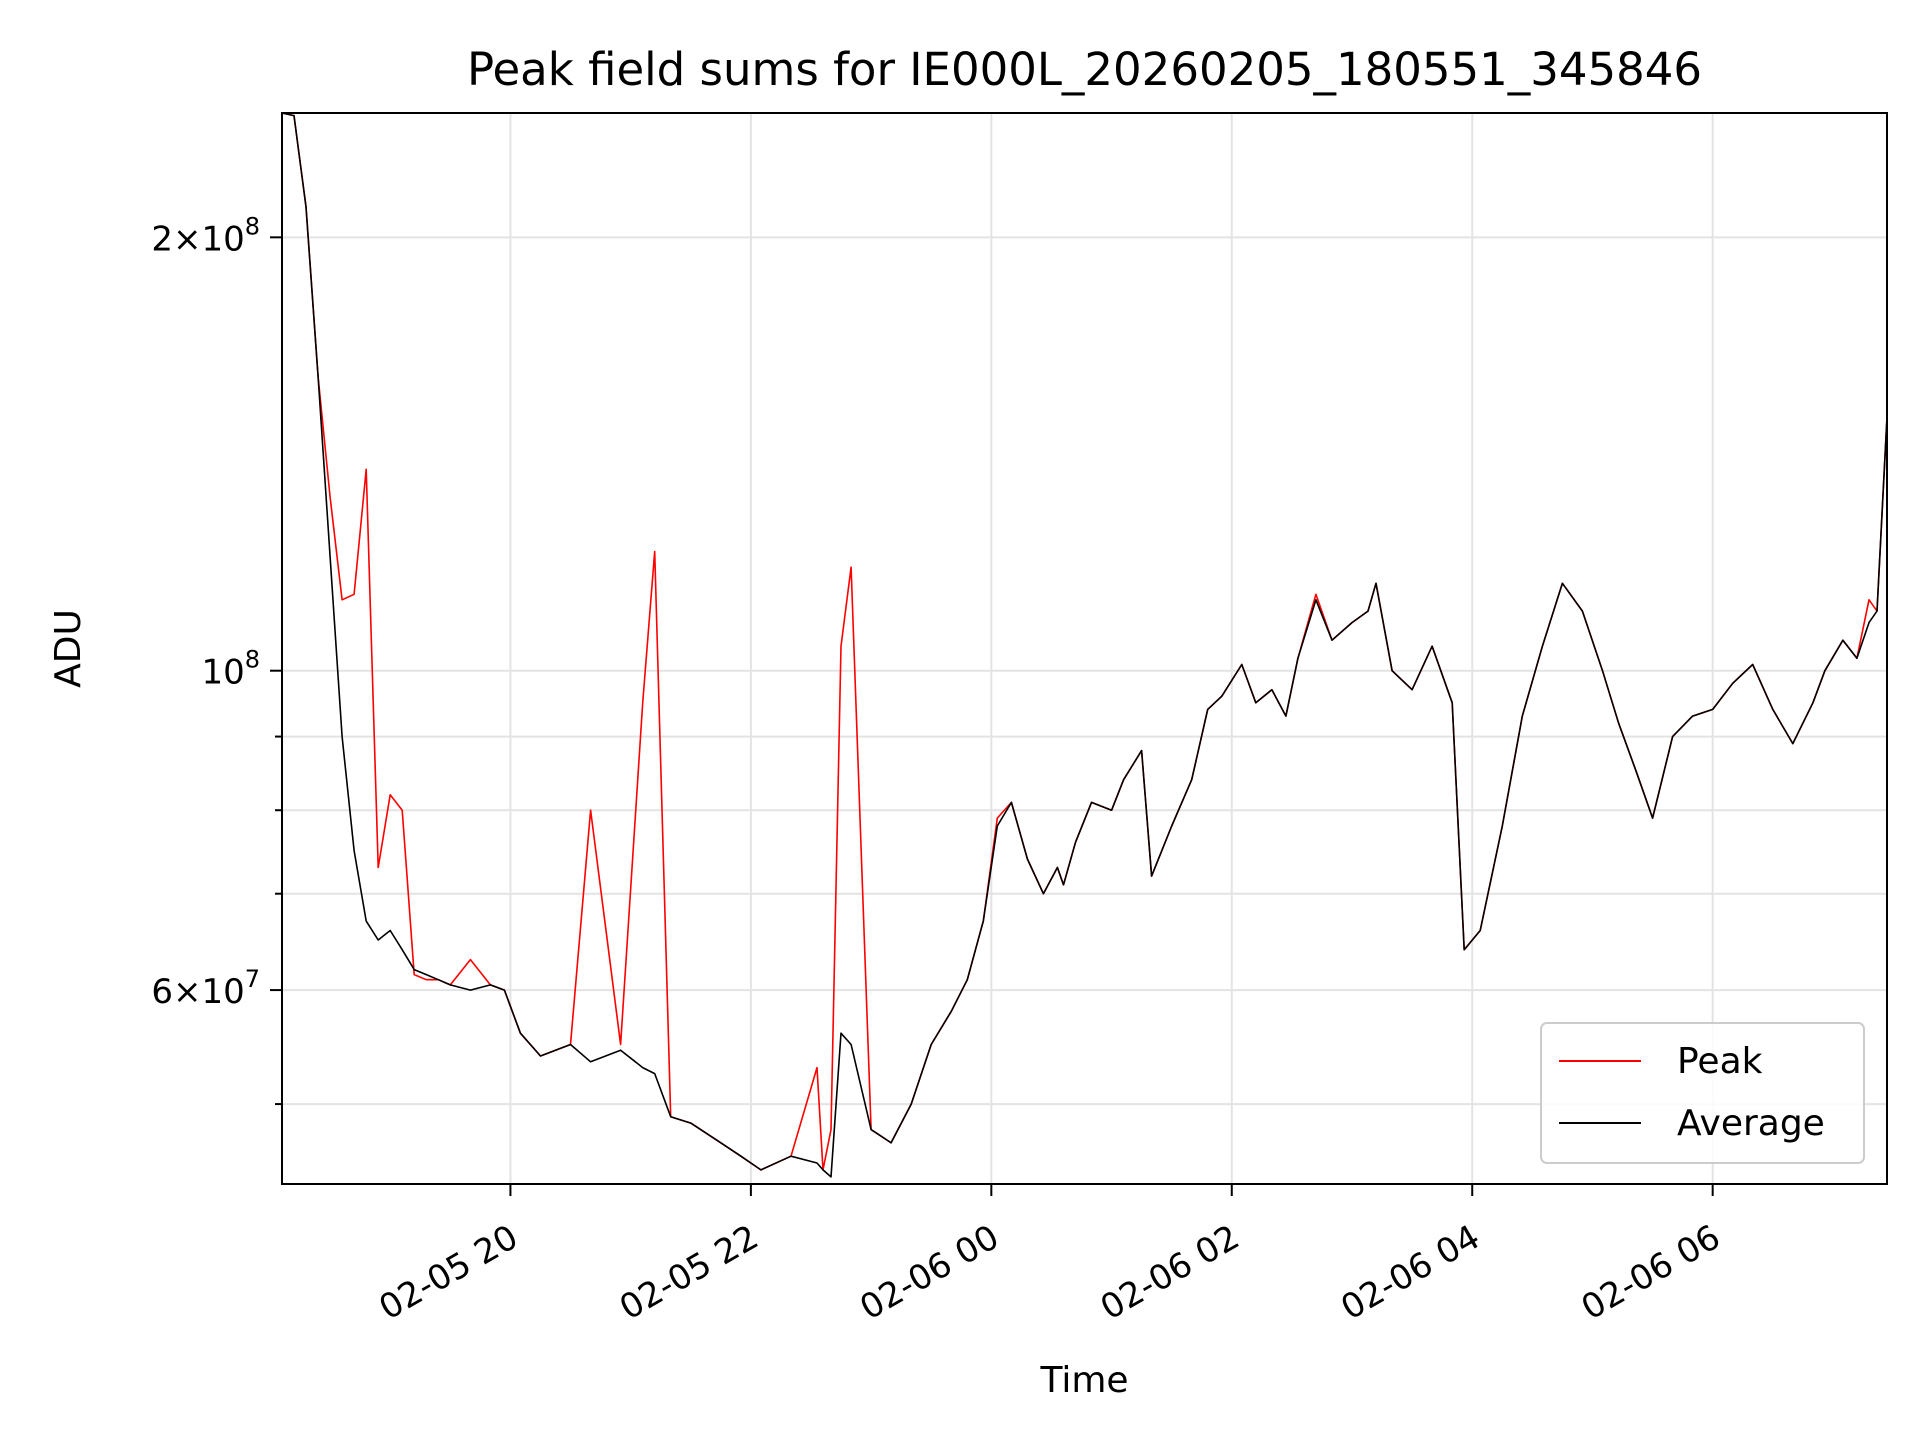 Image resolution: width=1920 pixels, height=1440 pixels. I want to click on y-tick-label-base-0: 6×10, so click(197, 992).